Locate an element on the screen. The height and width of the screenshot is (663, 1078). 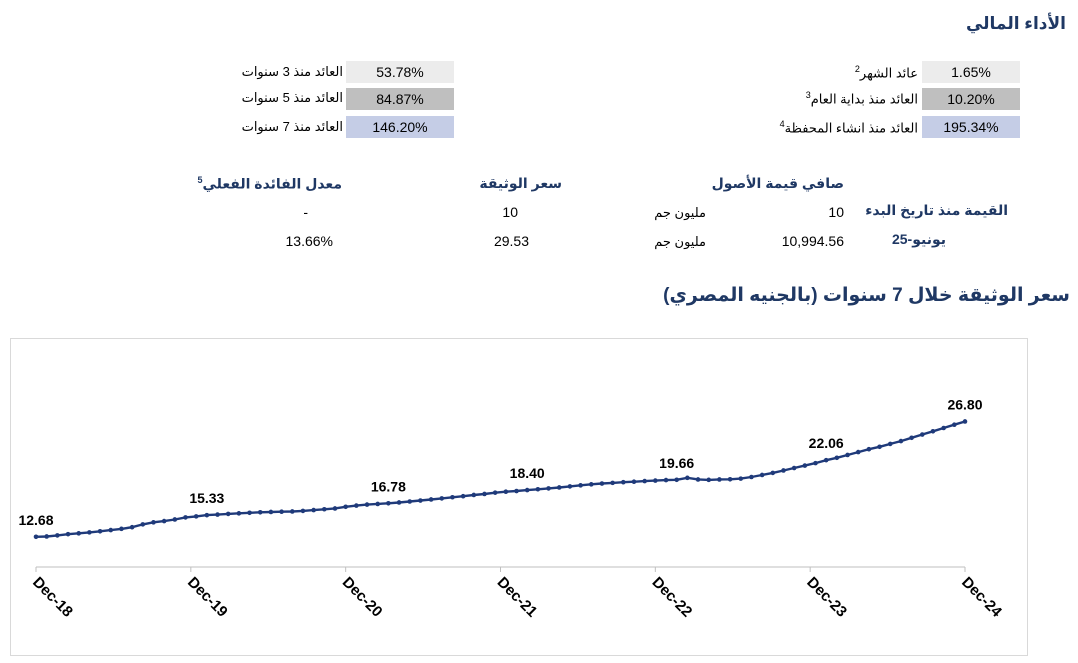
data-label: 19.66 is located at coordinates (676, 463).